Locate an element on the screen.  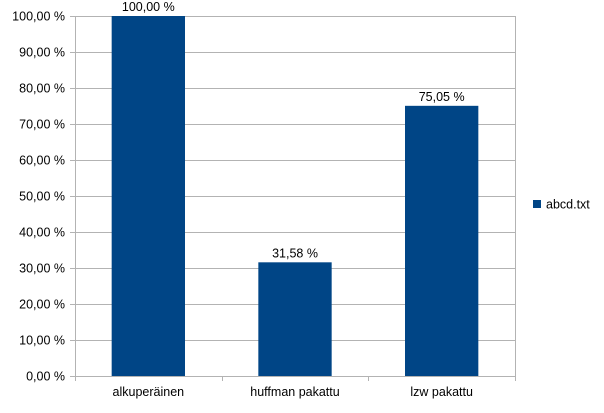
y-tick-label: 50,00 % is located at coordinates (42, 197).